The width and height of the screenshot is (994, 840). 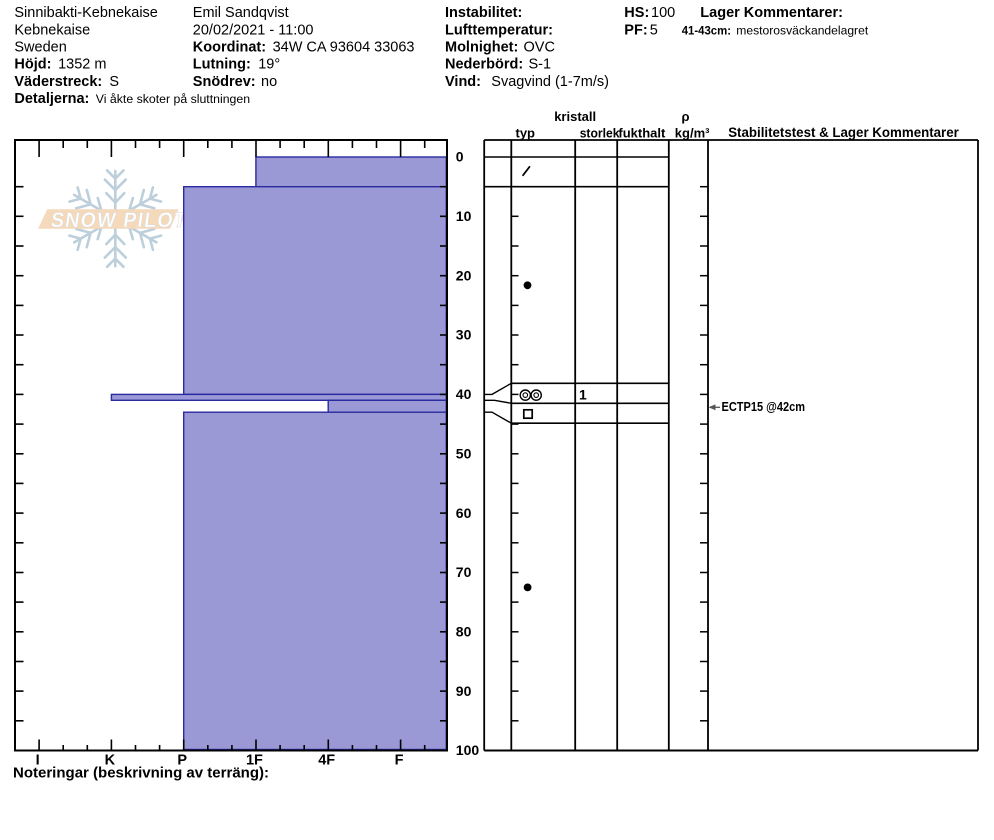 I want to click on svg-text: storlek, so click(x=600, y=133).